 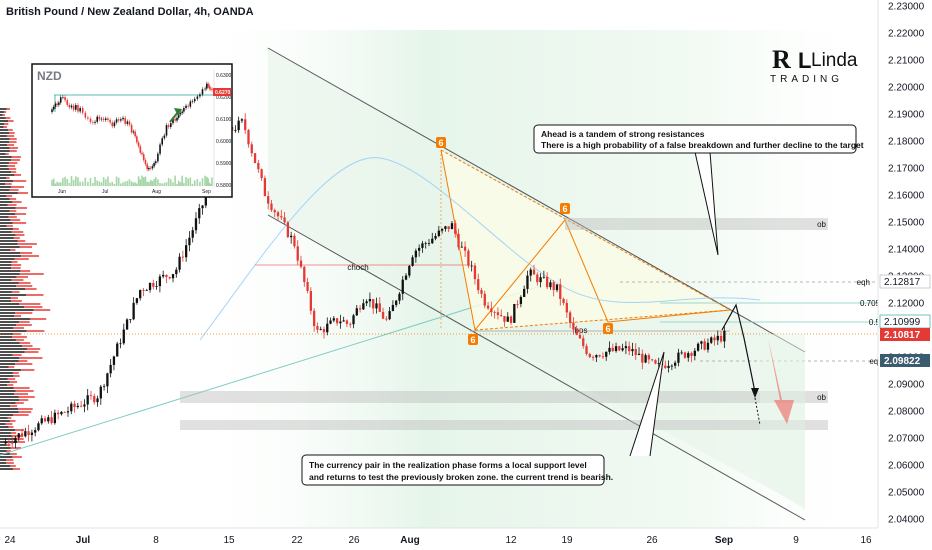 What do you see at coordinates (906, 7) in the screenshot?
I see `price-tick-label: 2.23000` at bounding box center [906, 7].